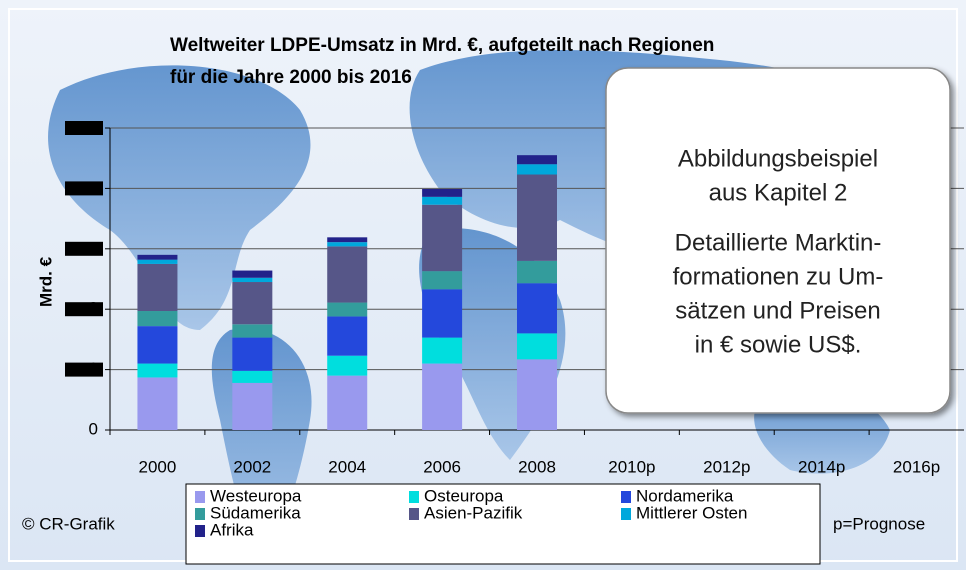 The height and width of the screenshot is (570, 966). Describe the element at coordinates (777, 310) in the screenshot. I see `overlay-line: sätzen und Preisen` at that location.